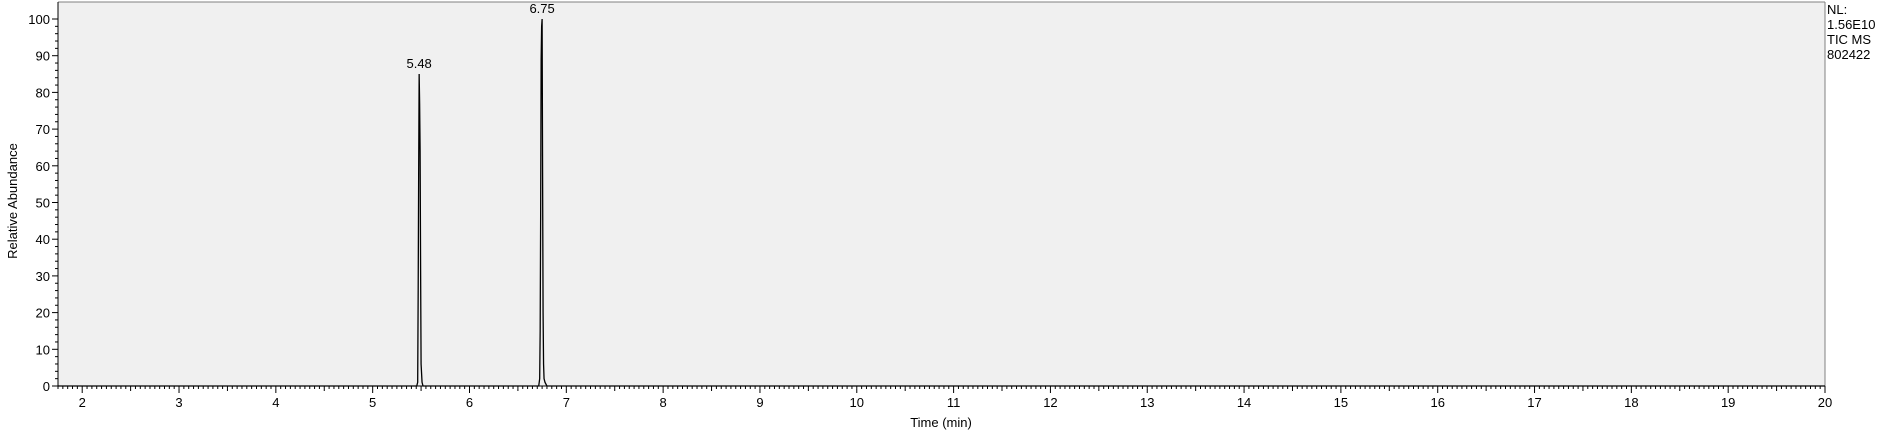  I want to click on x-tick-label: 13, so click(1147, 402).